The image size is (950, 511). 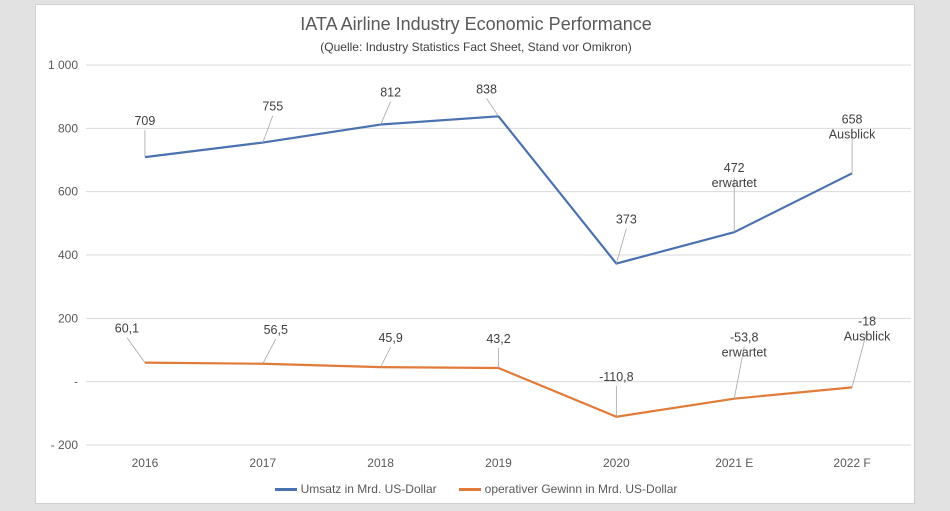 What do you see at coordinates (498, 389) in the screenshot?
I see `series-line` at bounding box center [498, 389].